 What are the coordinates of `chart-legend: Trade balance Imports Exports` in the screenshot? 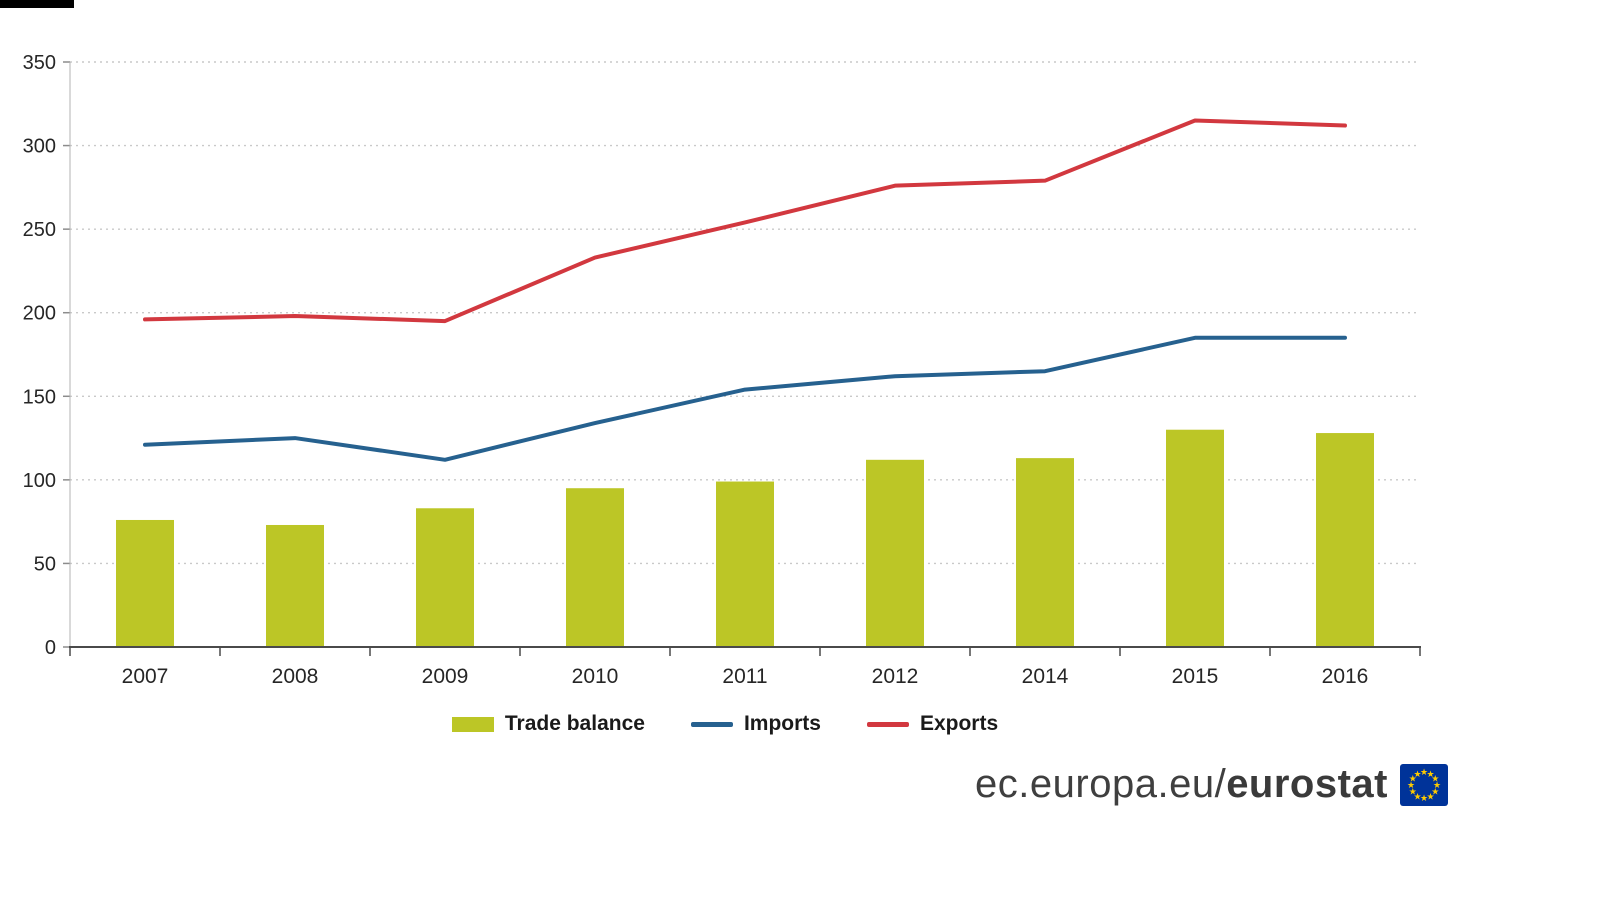 It's located at (725, 724).